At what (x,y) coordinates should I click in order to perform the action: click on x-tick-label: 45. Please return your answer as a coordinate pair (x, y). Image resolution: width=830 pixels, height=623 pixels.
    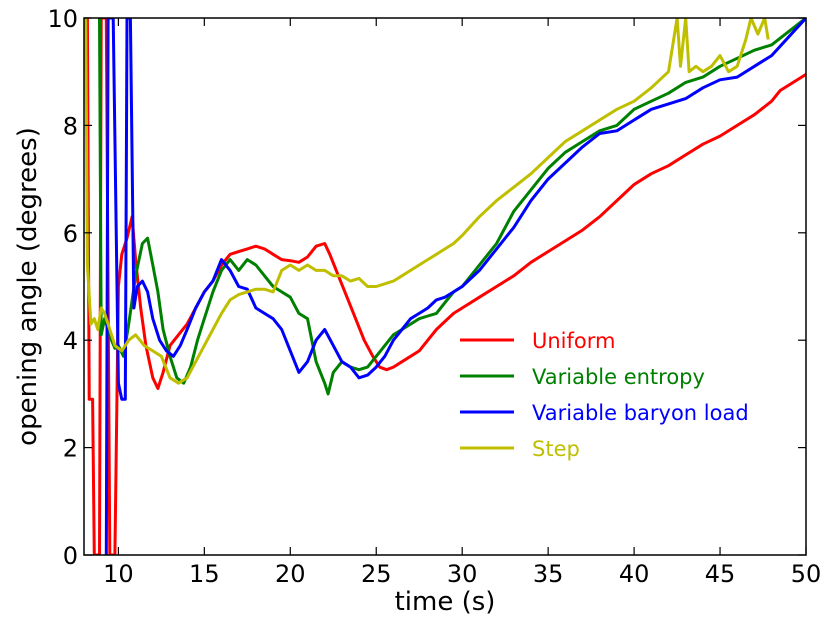
    Looking at the image, I should click on (720, 574).